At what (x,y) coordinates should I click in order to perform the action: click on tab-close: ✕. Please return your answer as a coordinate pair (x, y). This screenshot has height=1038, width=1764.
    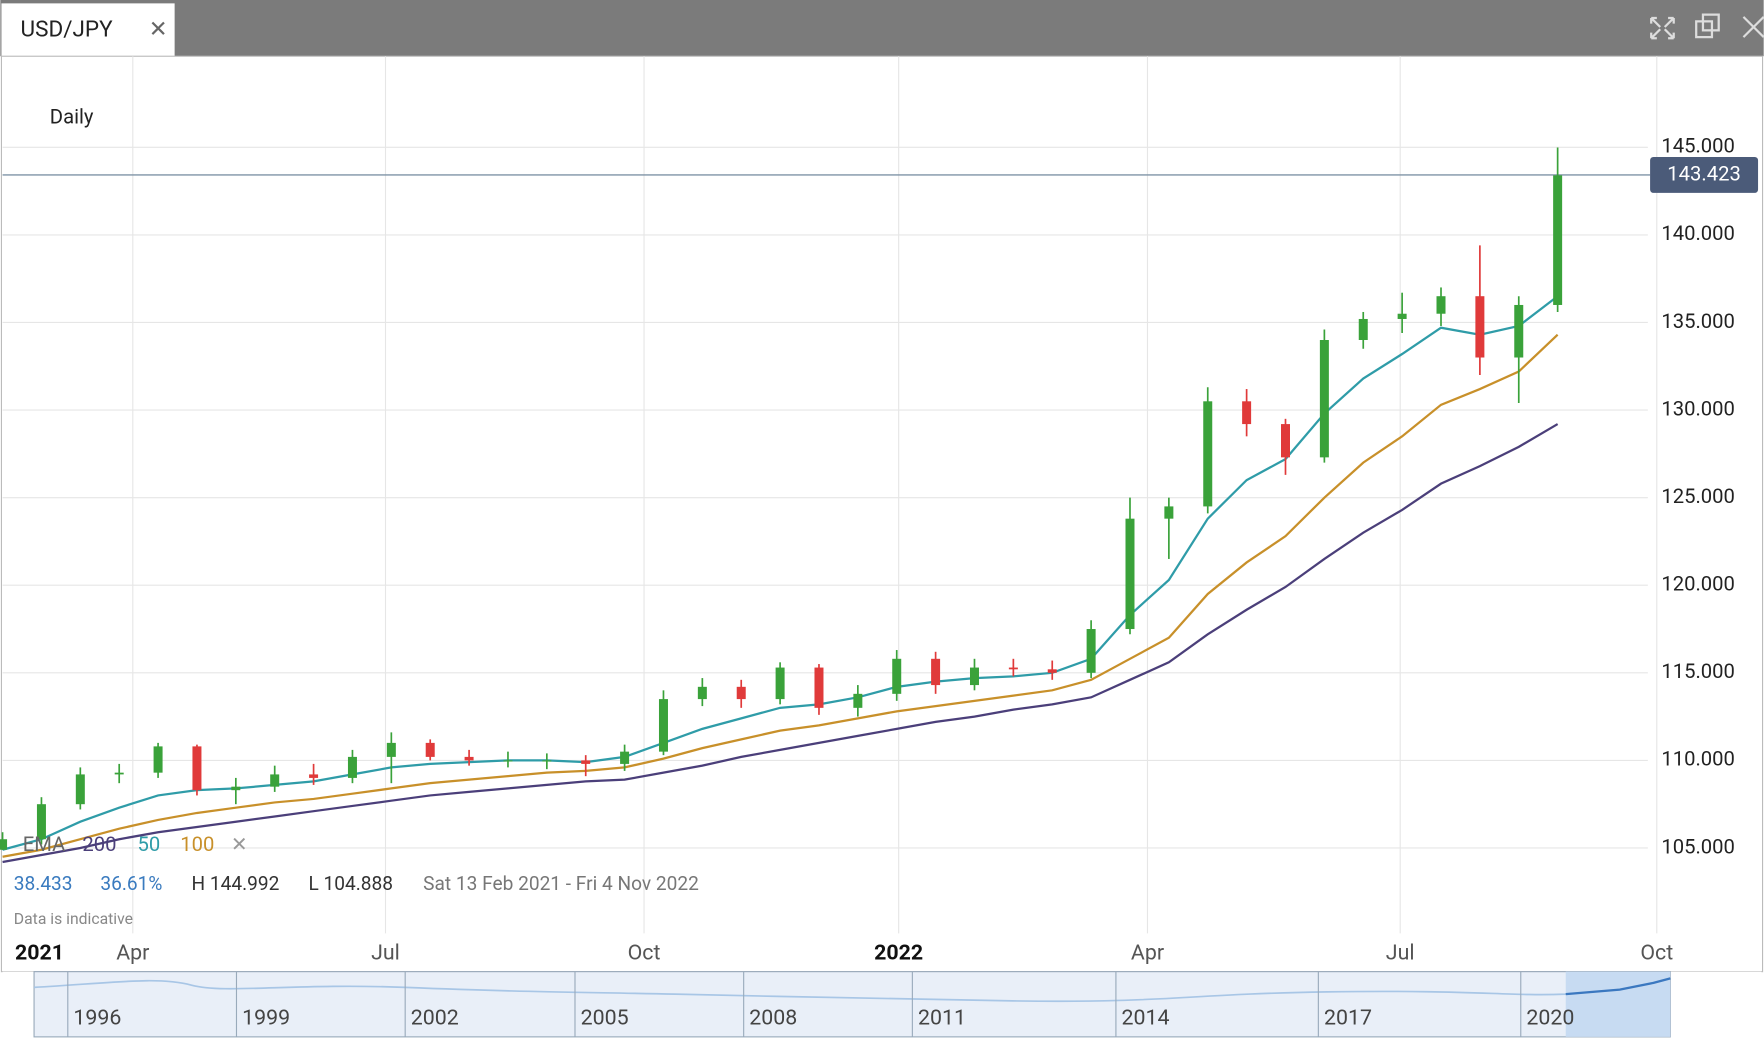
    Looking at the image, I should click on (158, 29).